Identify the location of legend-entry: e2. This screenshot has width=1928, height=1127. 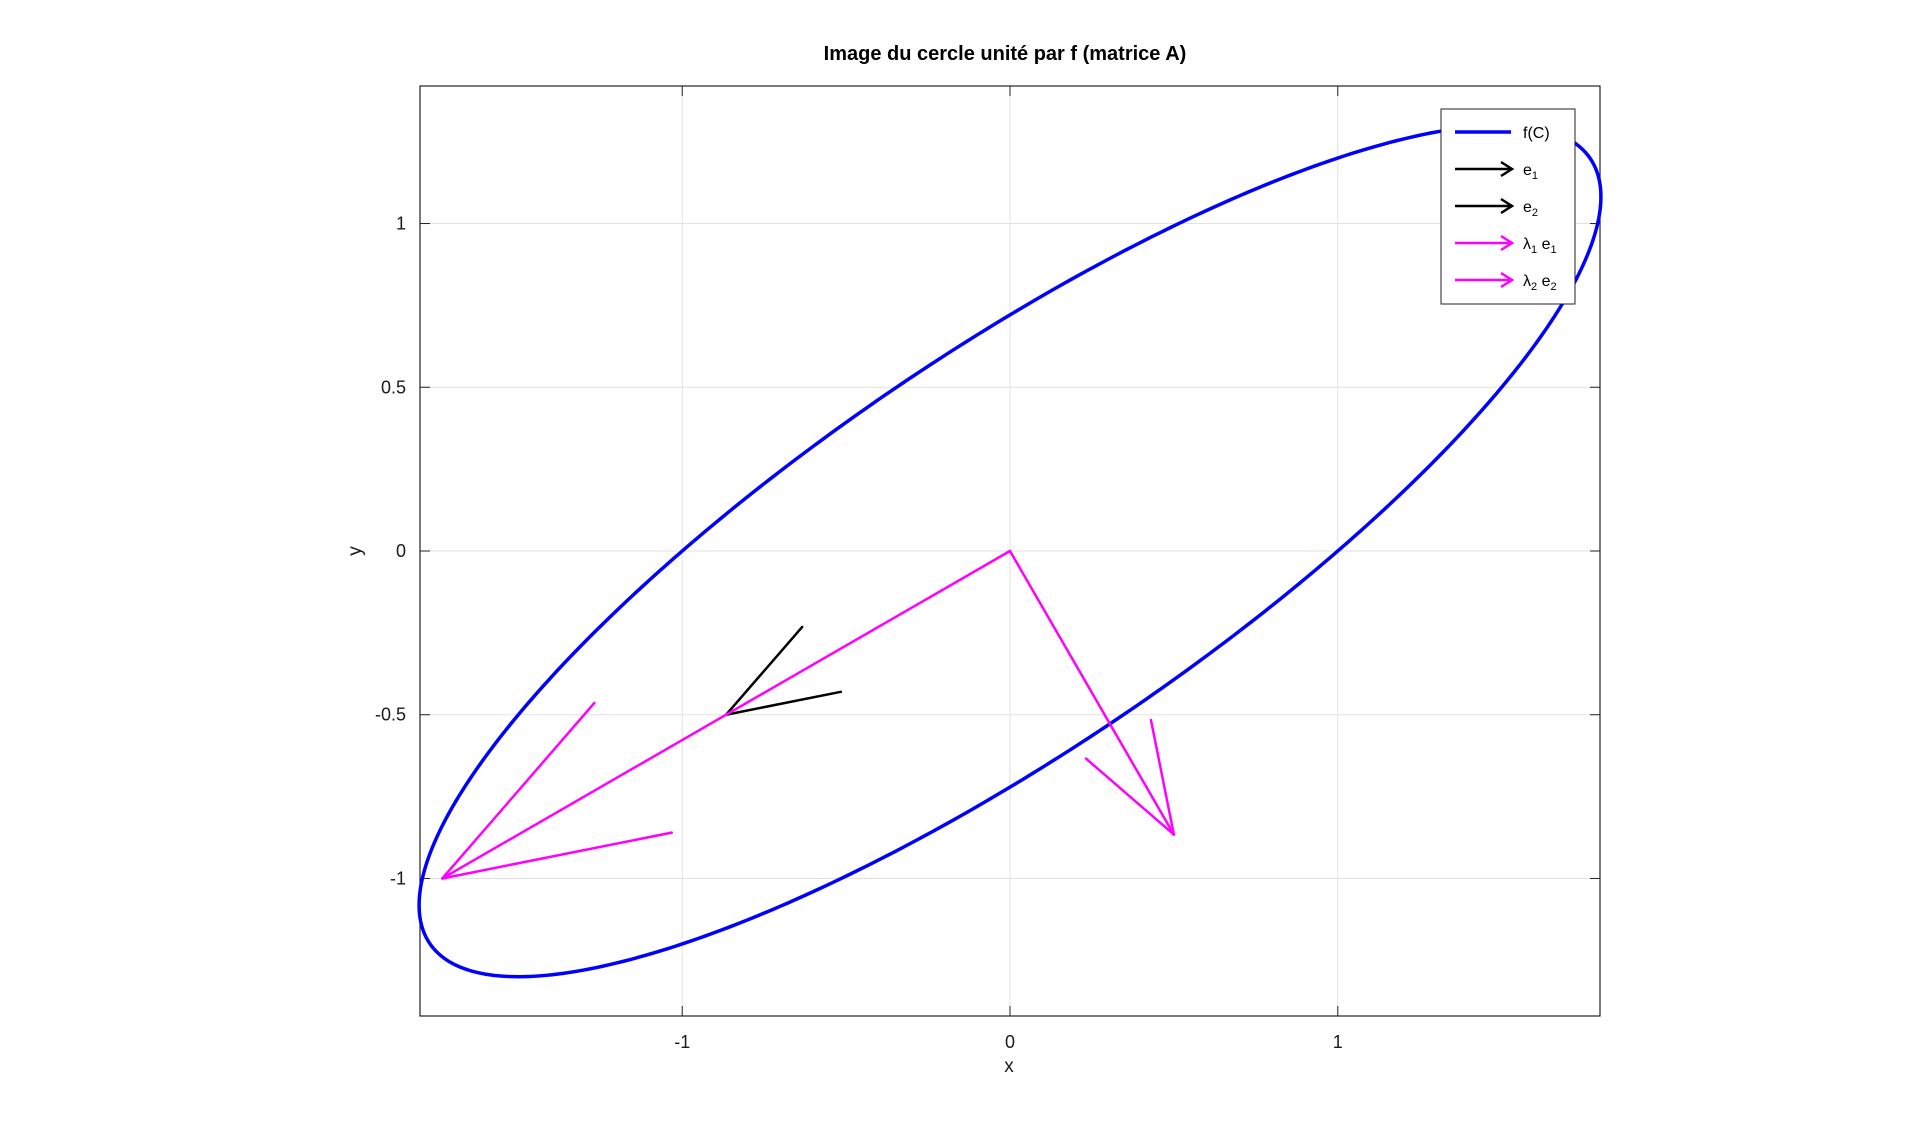
(1496, 208).